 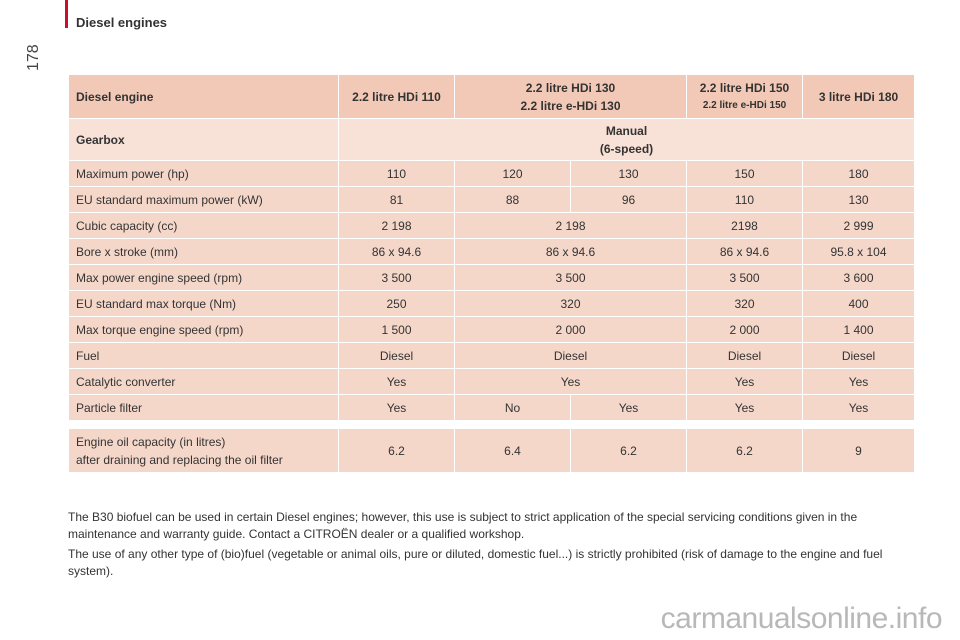 What do you see at coordinates (858, 173) in the screenshot?
I see `table-cell: 180` at bounding box center [858, 173].